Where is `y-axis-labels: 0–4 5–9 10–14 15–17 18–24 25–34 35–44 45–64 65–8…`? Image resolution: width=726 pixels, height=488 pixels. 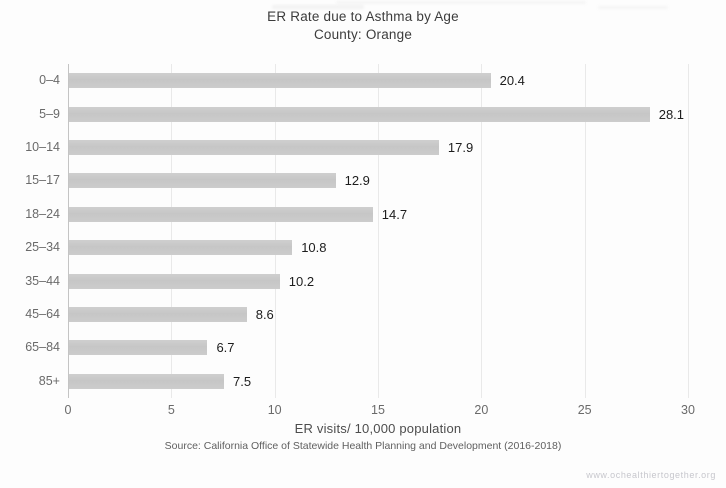 y-axis-labels: 0–4 5–9 10–14 15–17 18–24 25–34 35–44 45–64 65–8… is located at coordinates (30, 231).